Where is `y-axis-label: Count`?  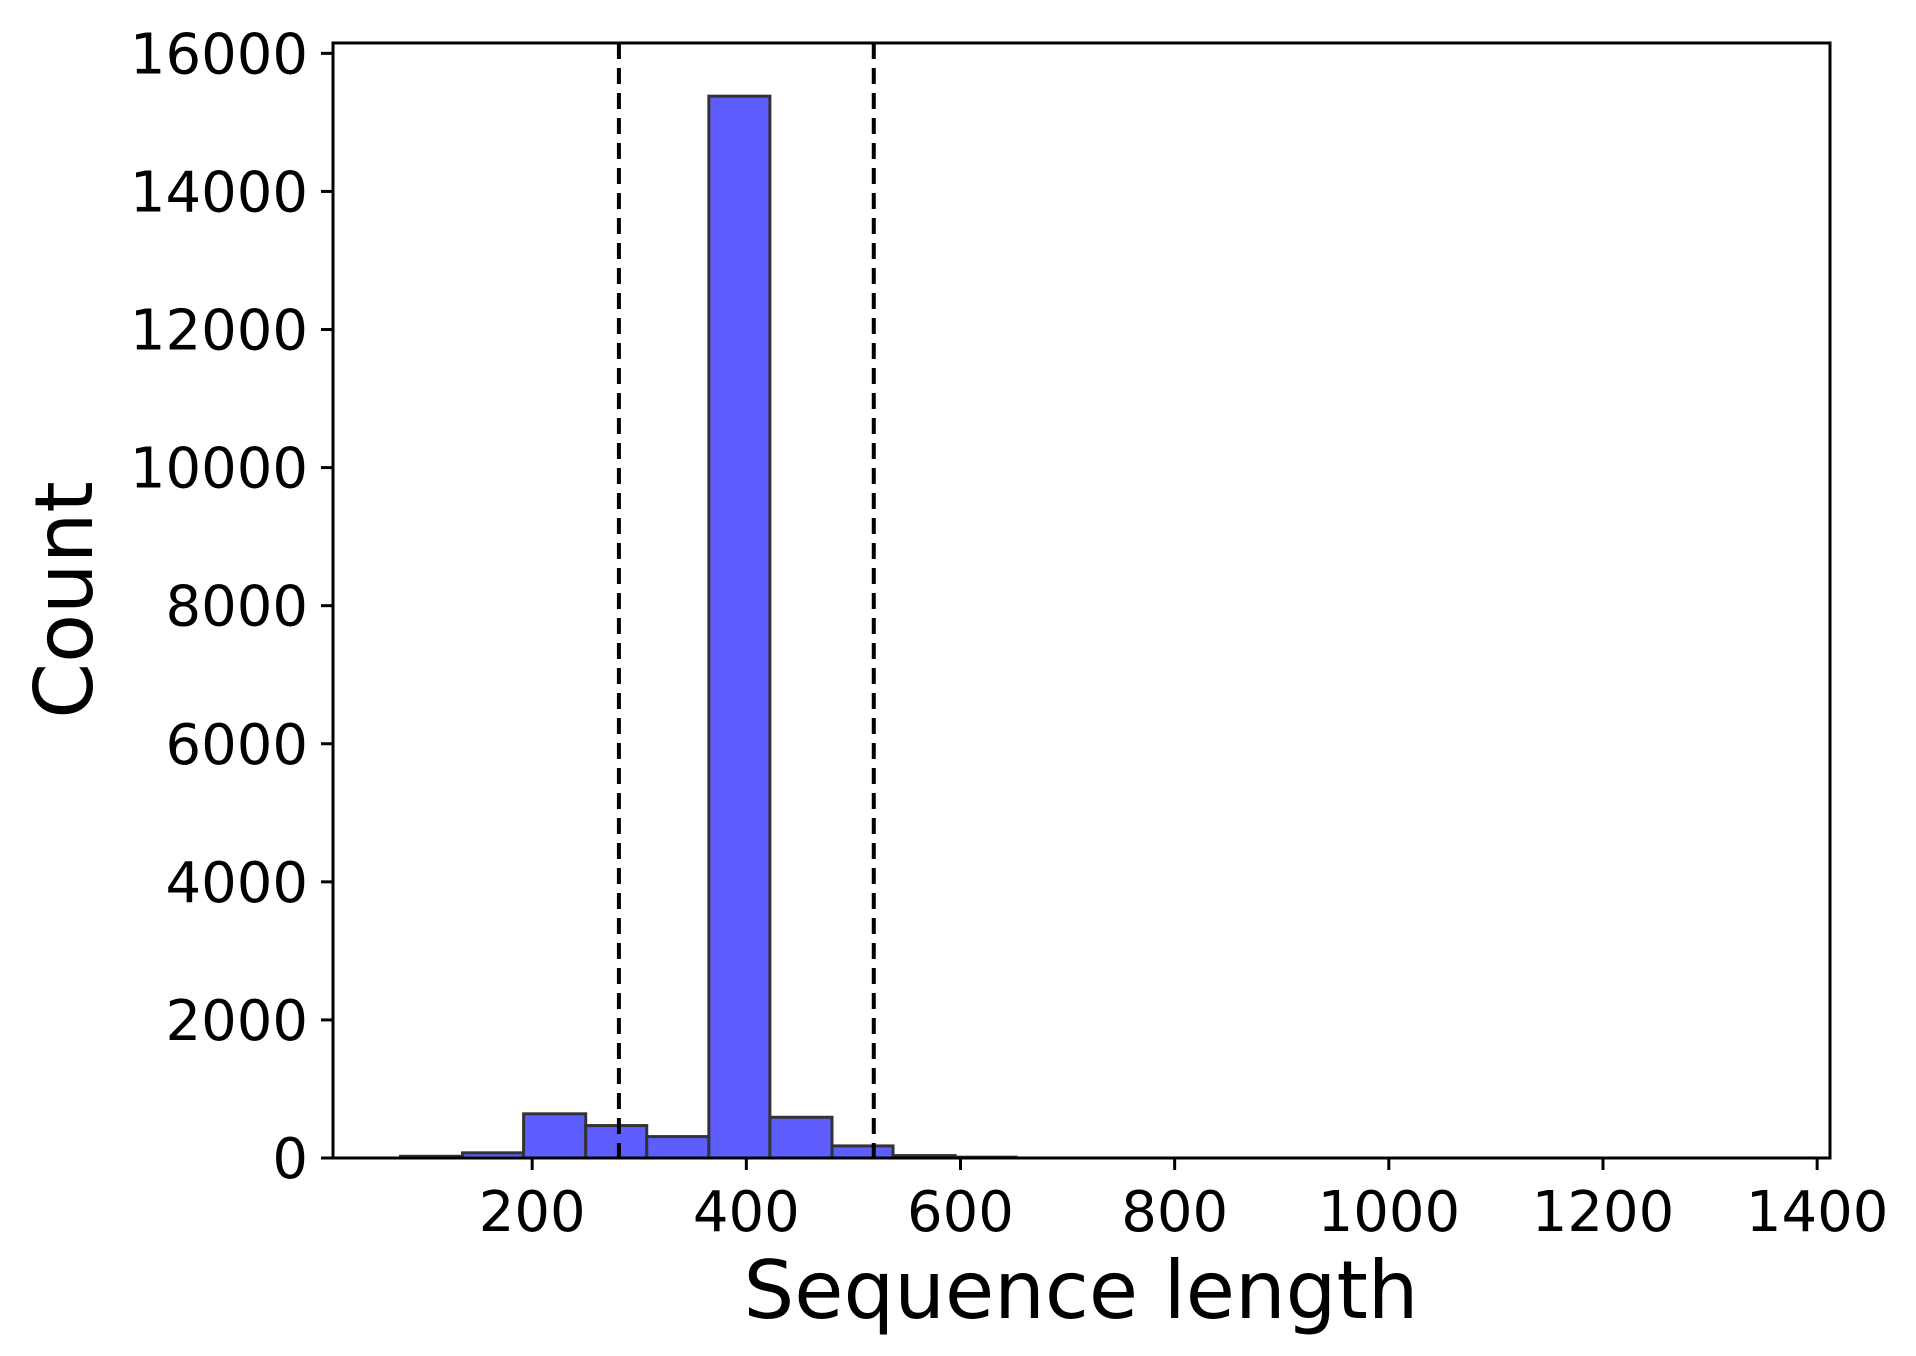
y-axis-label: Count is located at coordinates (64, 600).